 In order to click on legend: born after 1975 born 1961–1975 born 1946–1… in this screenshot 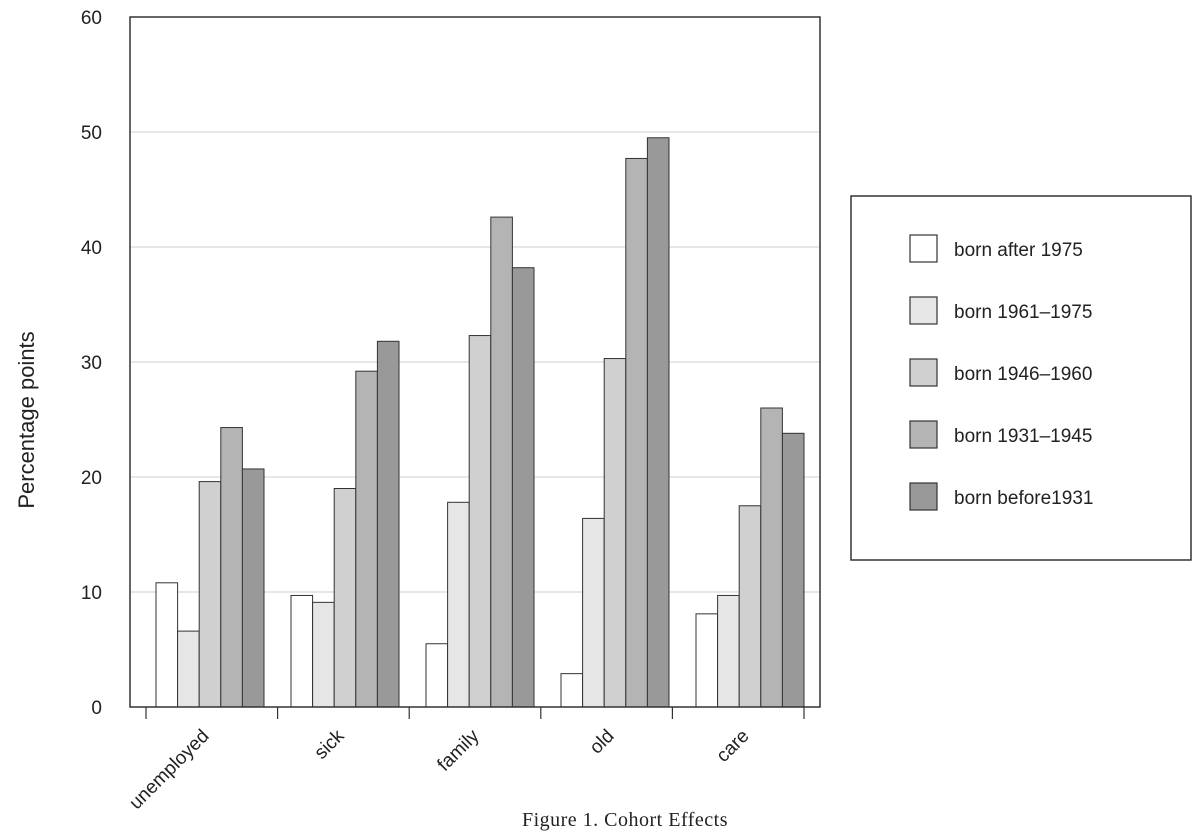, I will do `click(1021, 378)`.